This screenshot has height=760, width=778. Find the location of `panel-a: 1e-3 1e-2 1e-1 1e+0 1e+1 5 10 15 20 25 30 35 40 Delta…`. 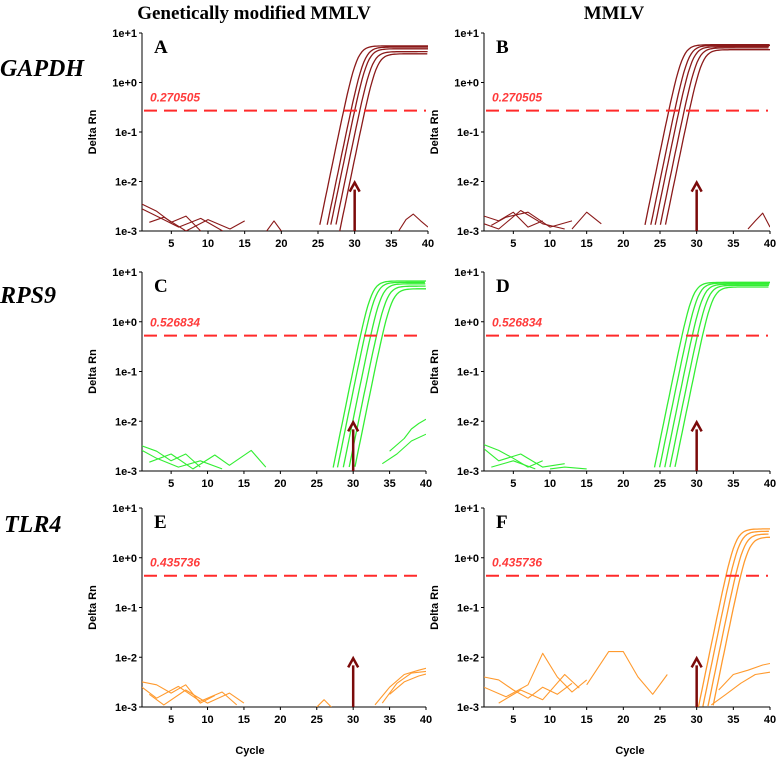

panel-a: 1e-3 1e-2 1e-1 1e+0 1e+1 5 10 15 20 25 30 35 40 Delta… is located at coordinates (260, 139).